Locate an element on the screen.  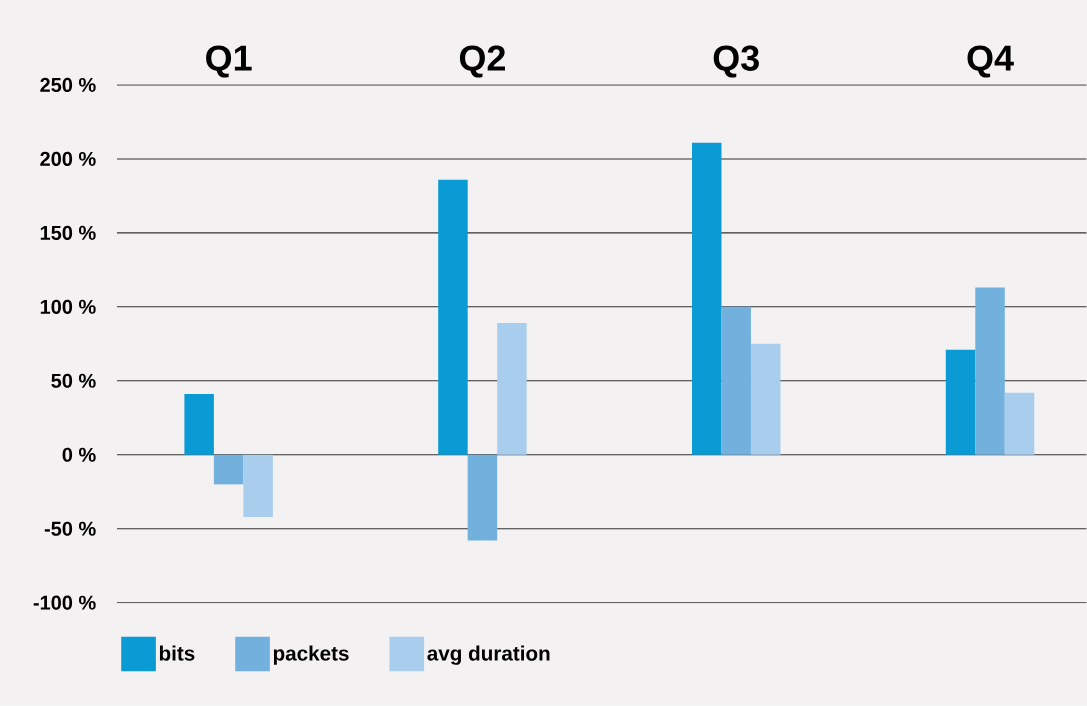
legend-label: bits is located at coordinates (177, 653).